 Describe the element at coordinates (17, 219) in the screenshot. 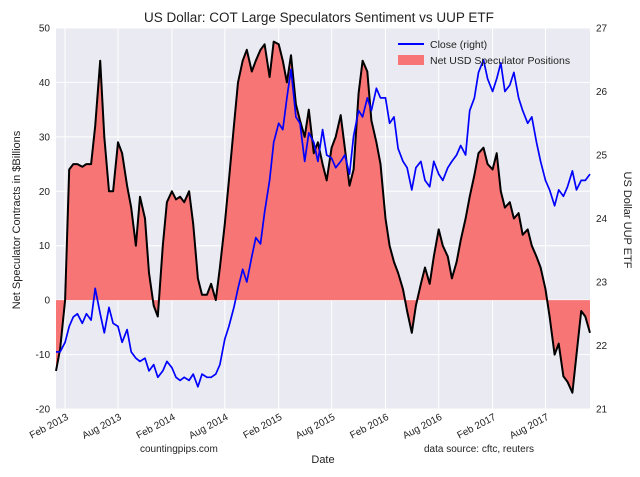

I see `left-y-axis-title: Net Speculator Contracts in $Billions` at that location.